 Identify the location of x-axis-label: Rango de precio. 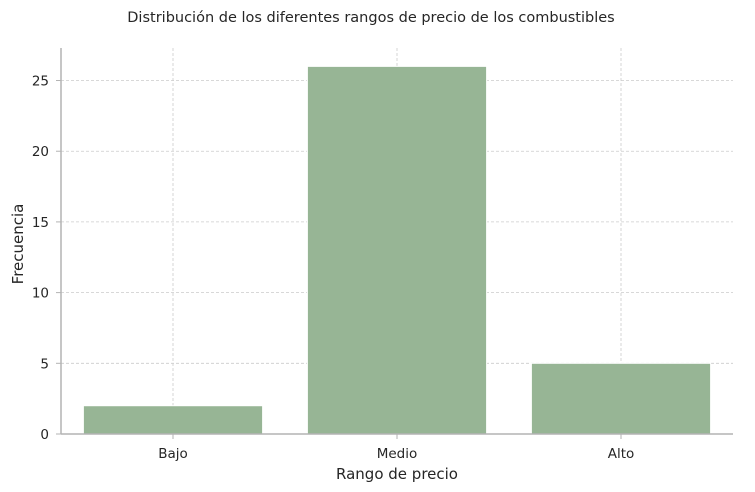
(397, 474).